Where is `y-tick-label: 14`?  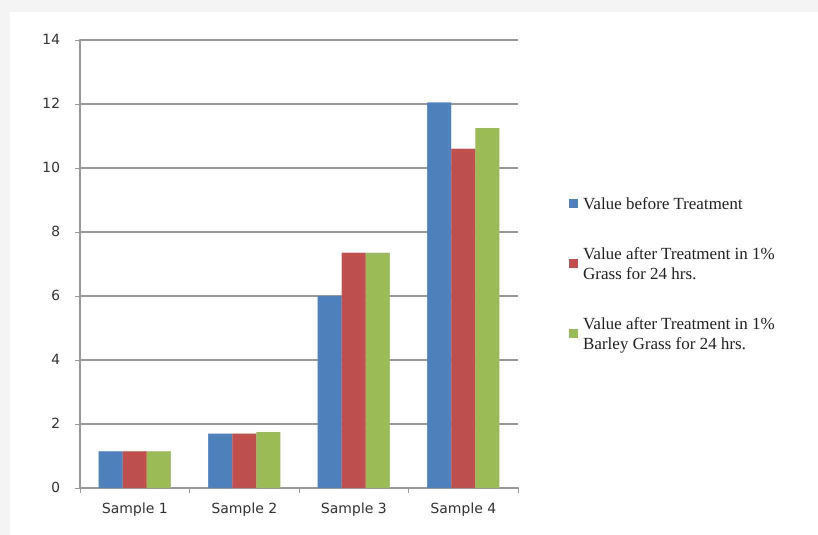
y-tick-label: 14 is located at coordinates (51, 40).